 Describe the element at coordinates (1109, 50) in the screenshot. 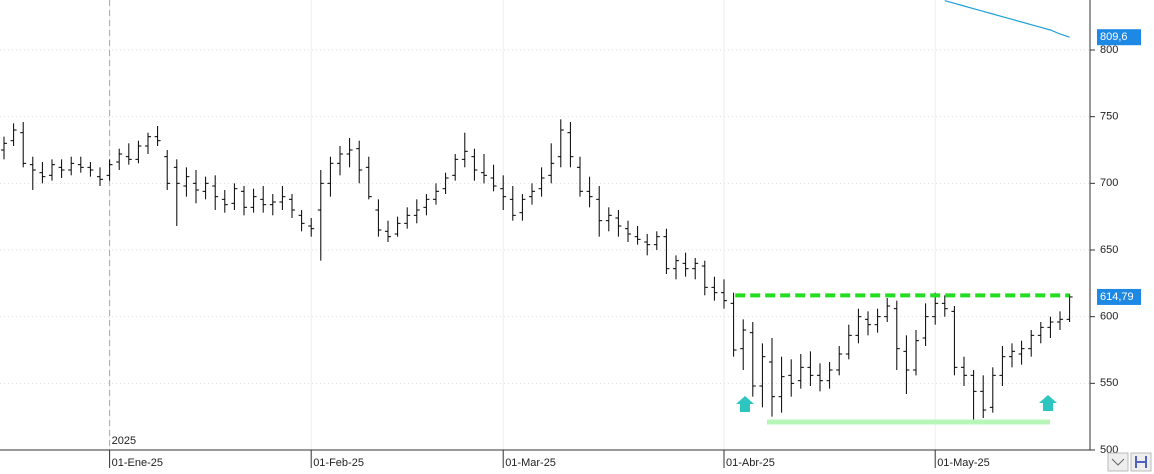

I see `y-tick-label: 800` at that location.